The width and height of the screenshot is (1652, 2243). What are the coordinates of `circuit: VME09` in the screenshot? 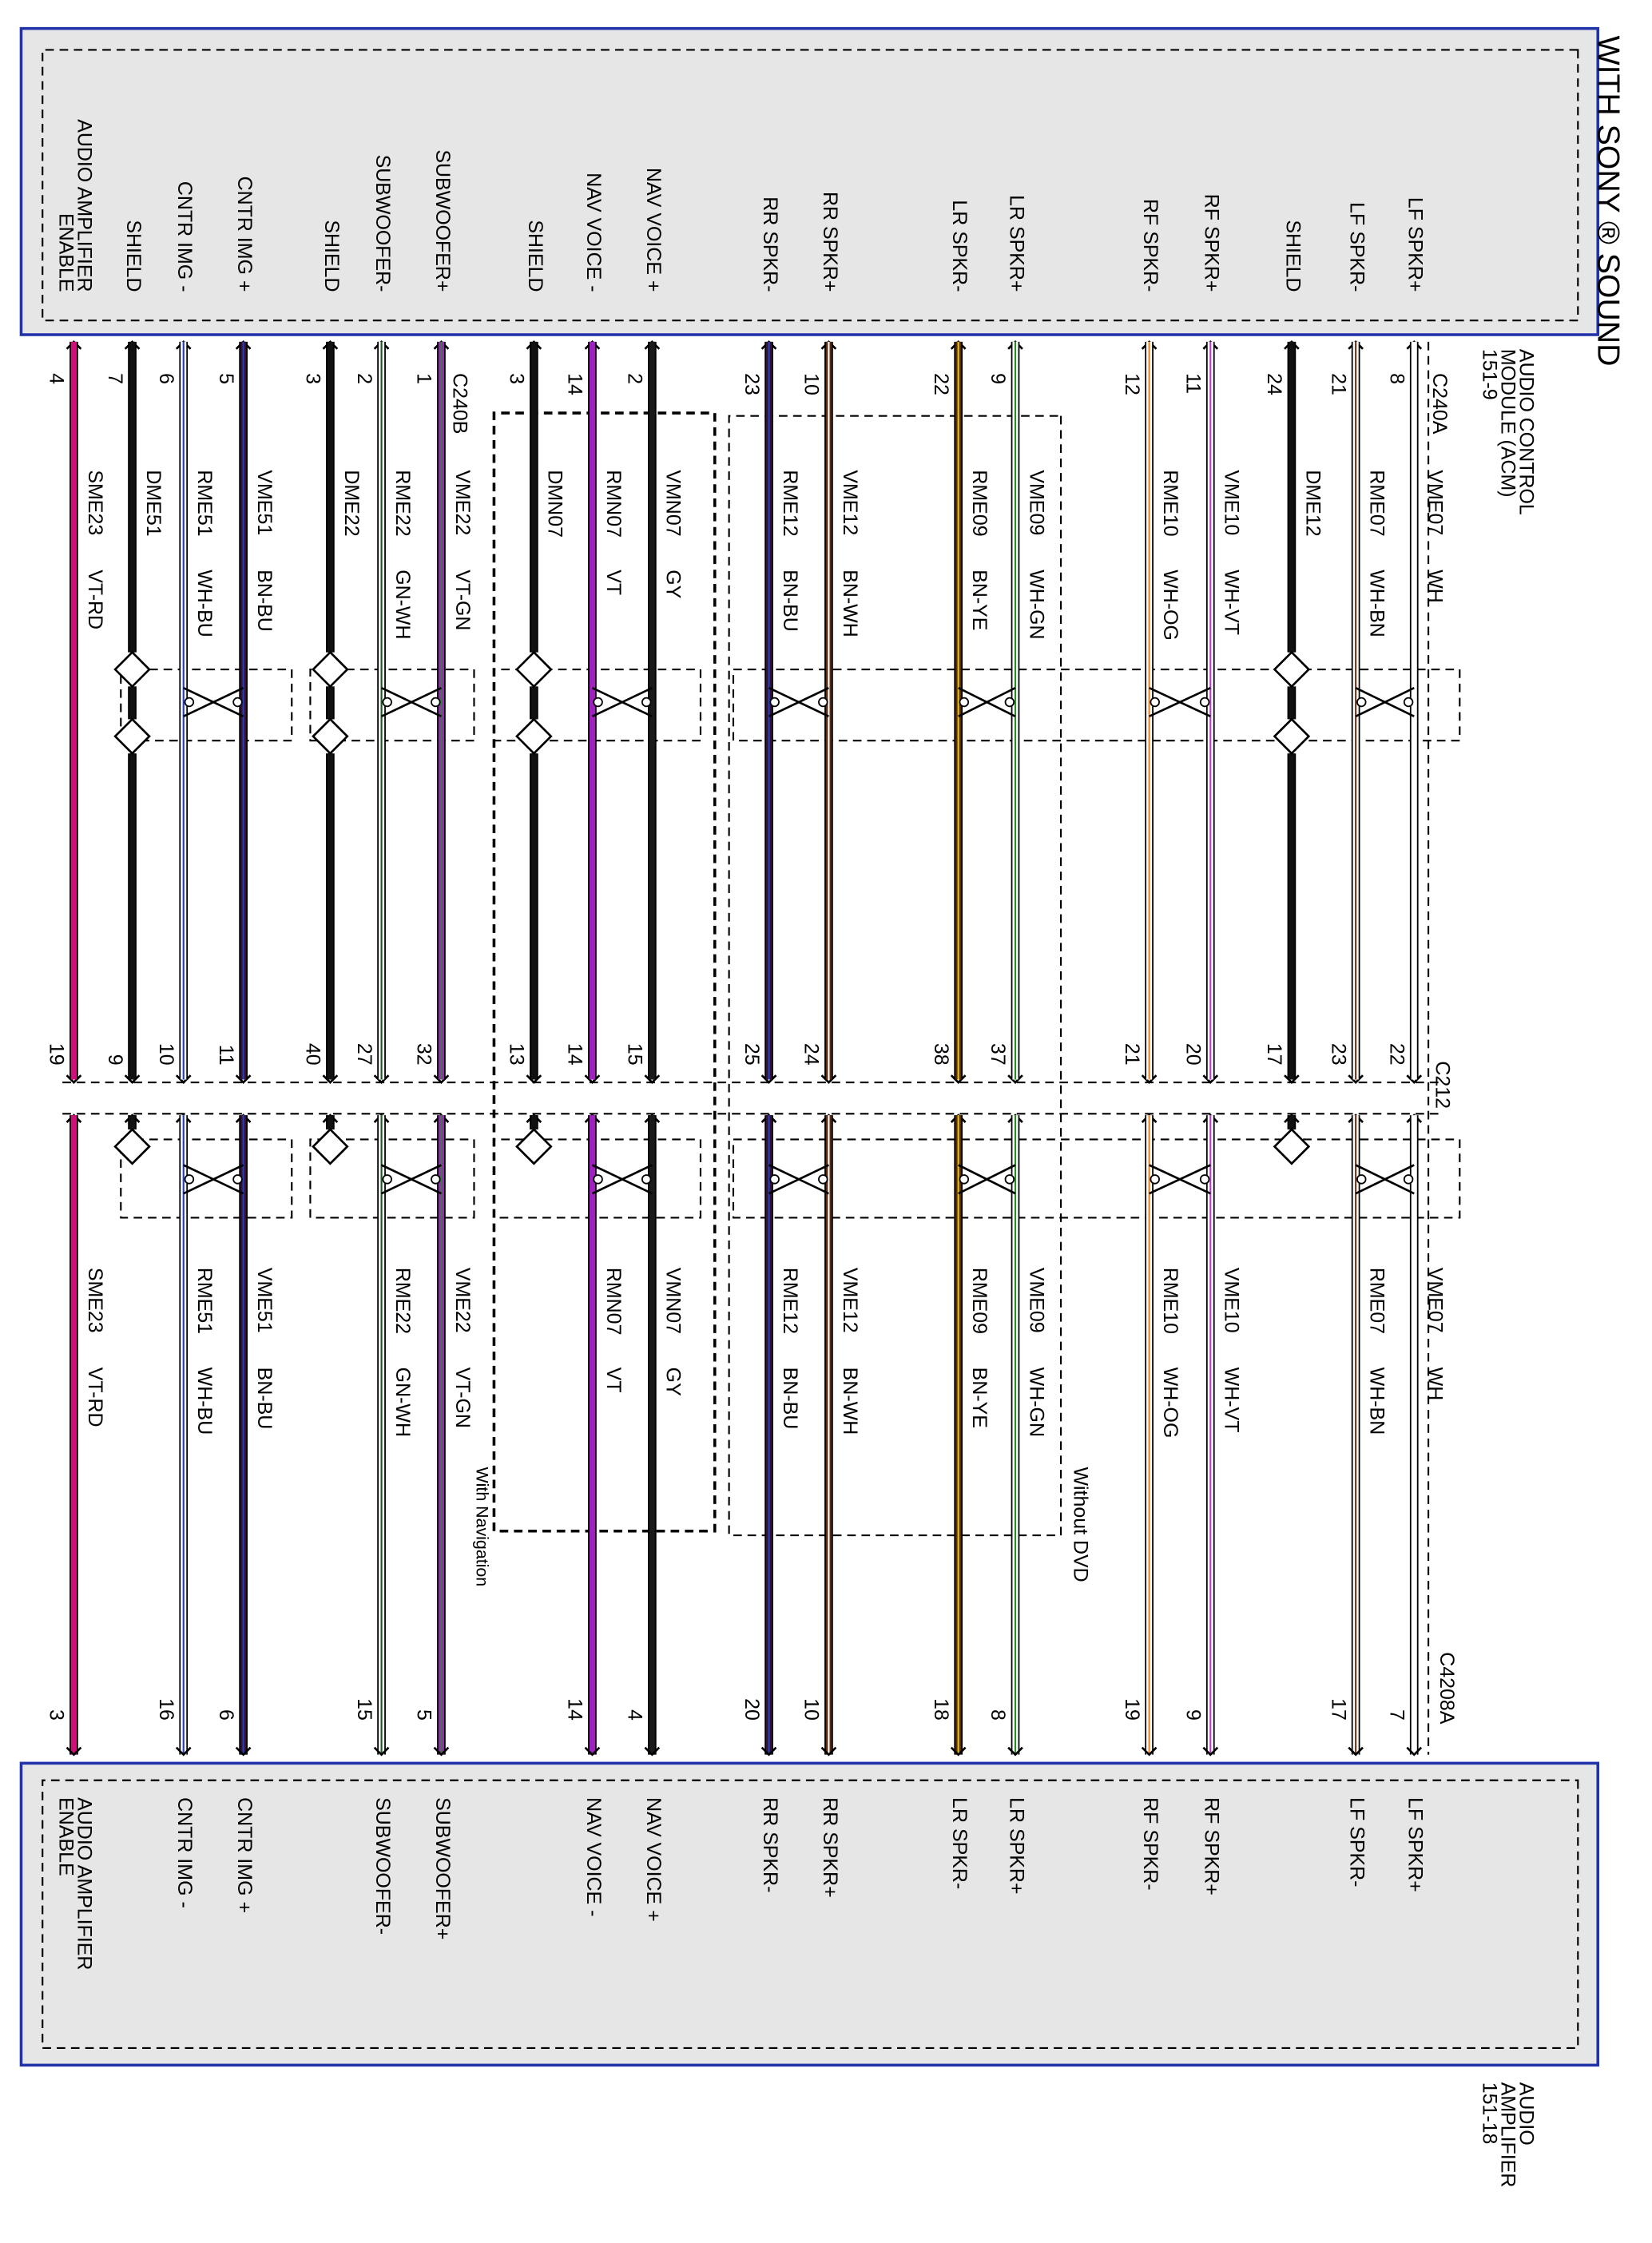 It's located at (1036, 1300).